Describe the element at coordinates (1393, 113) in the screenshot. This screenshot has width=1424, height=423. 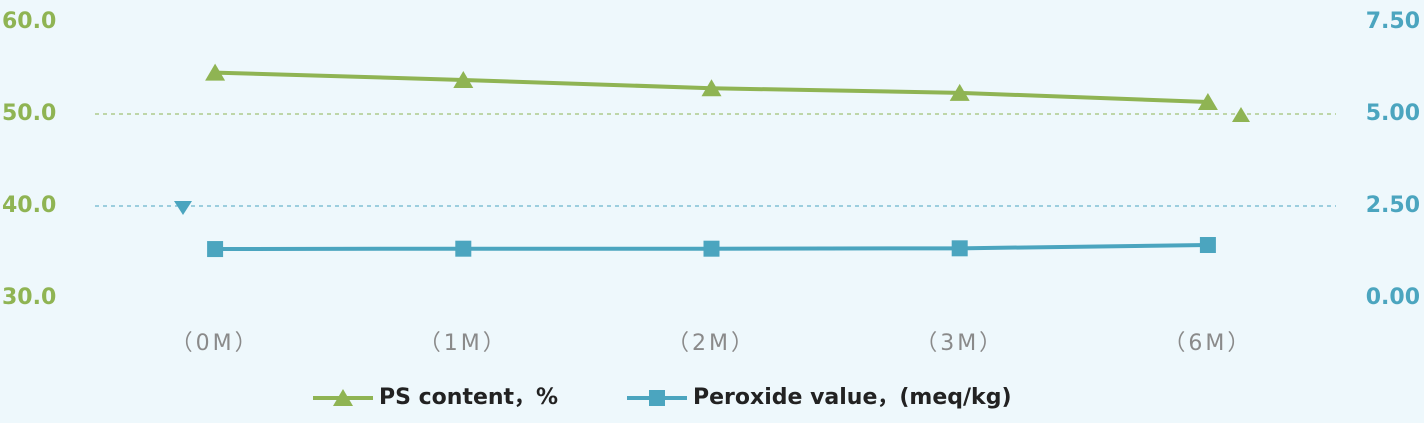
I see `y2-tick-label: 5.00` at that location.